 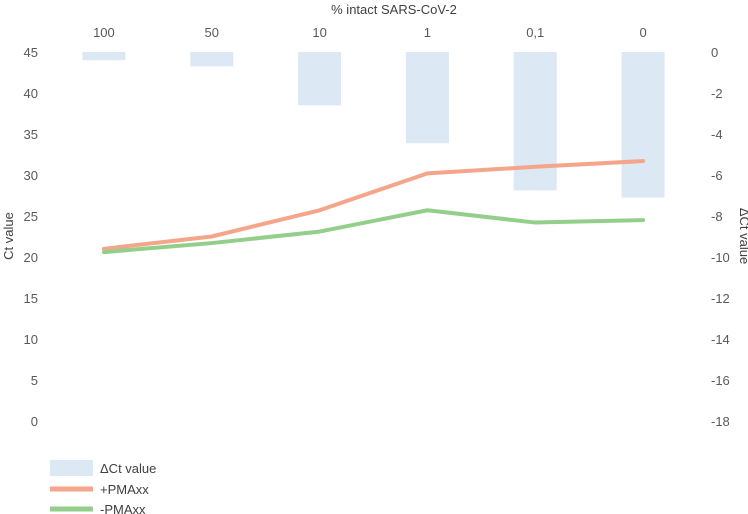 What do you see at coordinates (717, 93) in the screenshot?
I see `right-tick-1: -2` at bounding box center [717, 93].